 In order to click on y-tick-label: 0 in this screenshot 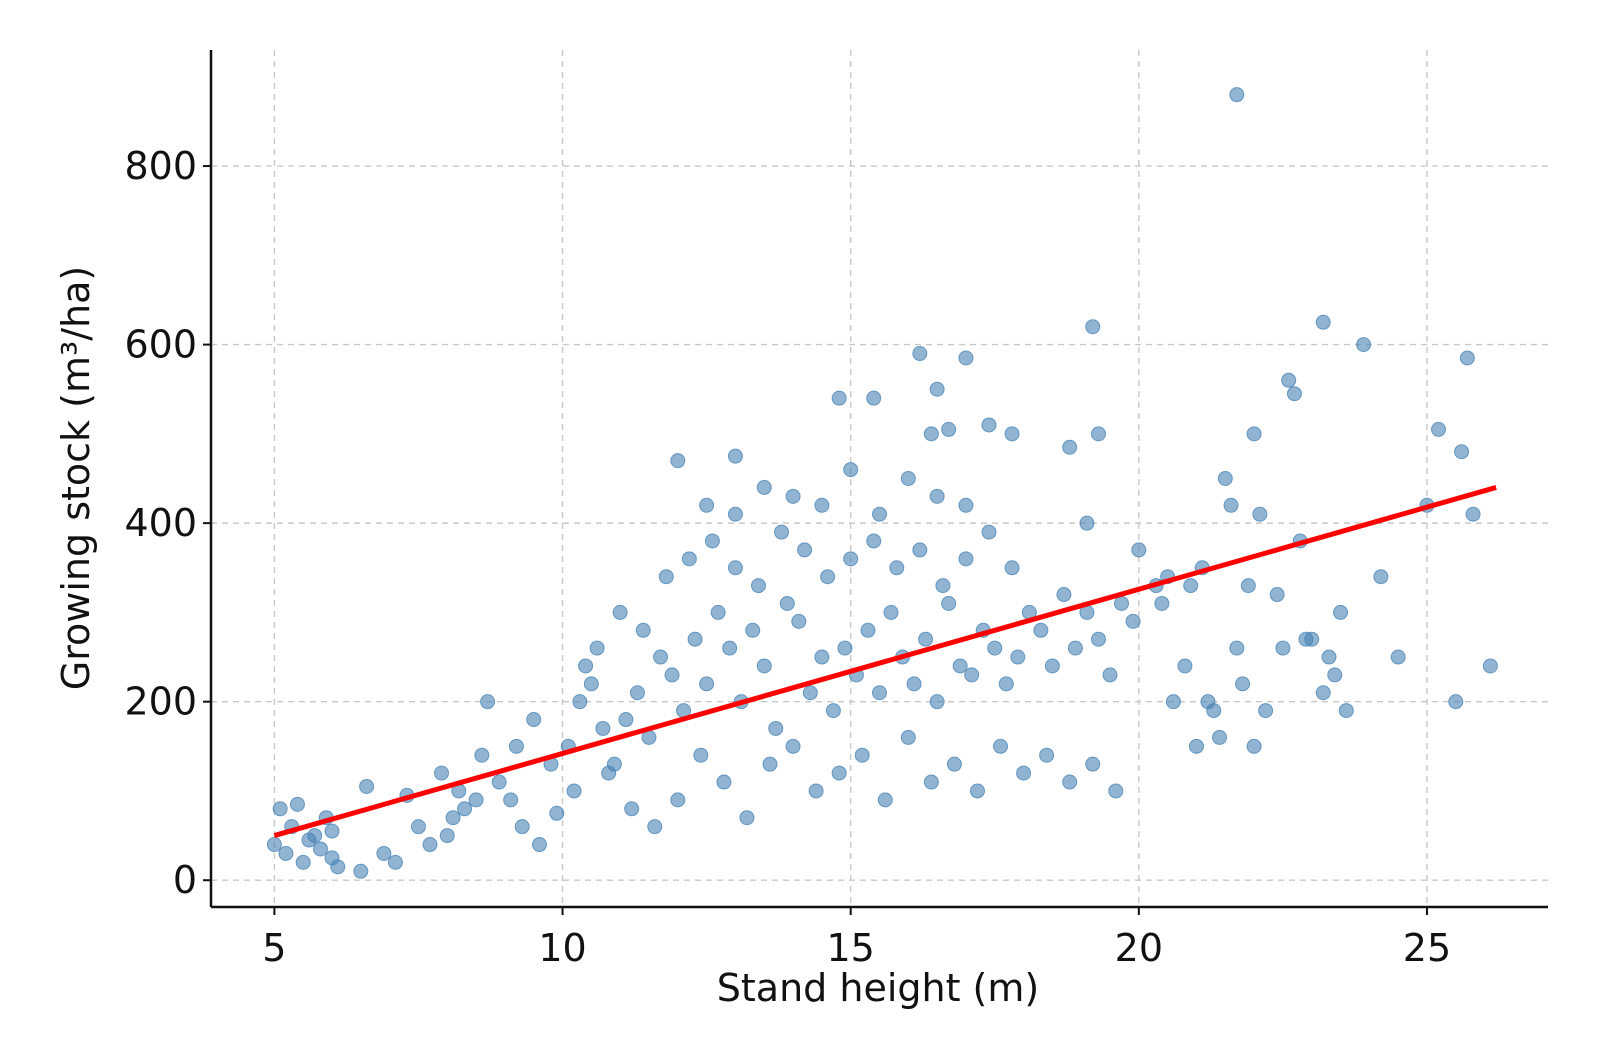, I will do `click(185, 880)`.